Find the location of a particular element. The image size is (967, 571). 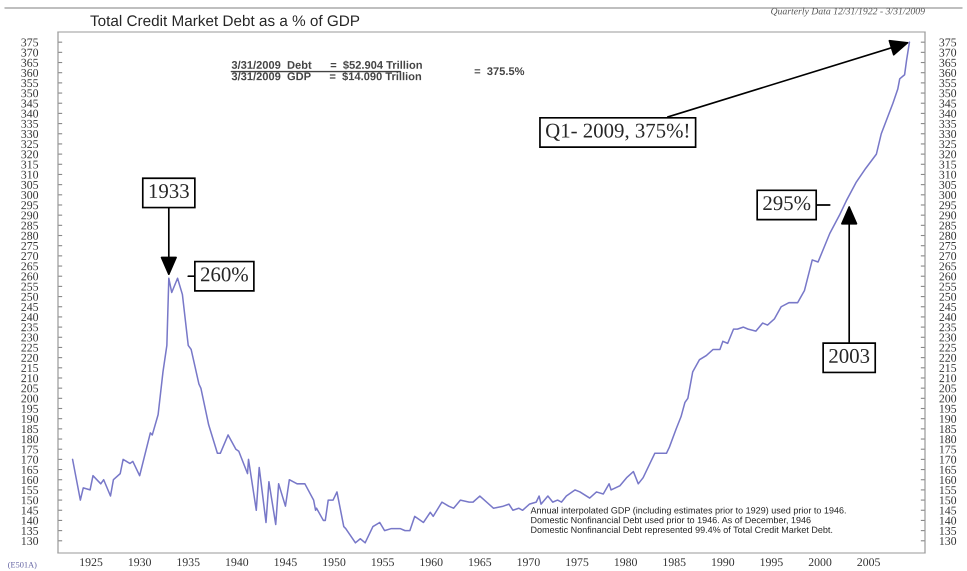

y-tick-label: 205 is located at coordinates (29, 388).